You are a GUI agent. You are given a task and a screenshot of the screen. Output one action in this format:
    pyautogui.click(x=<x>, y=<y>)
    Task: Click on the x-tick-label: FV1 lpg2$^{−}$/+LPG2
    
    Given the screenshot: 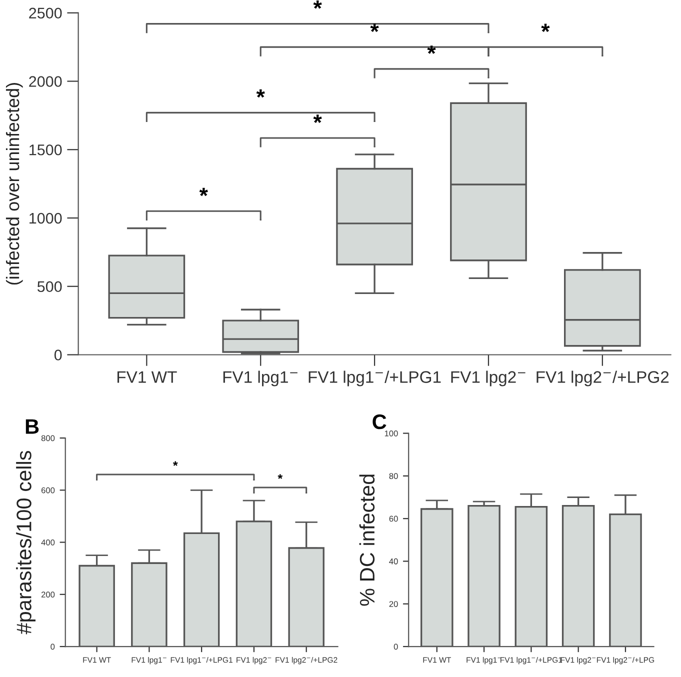 What is the action you would take?
    pyautogui.click(x=602, y=378)
    